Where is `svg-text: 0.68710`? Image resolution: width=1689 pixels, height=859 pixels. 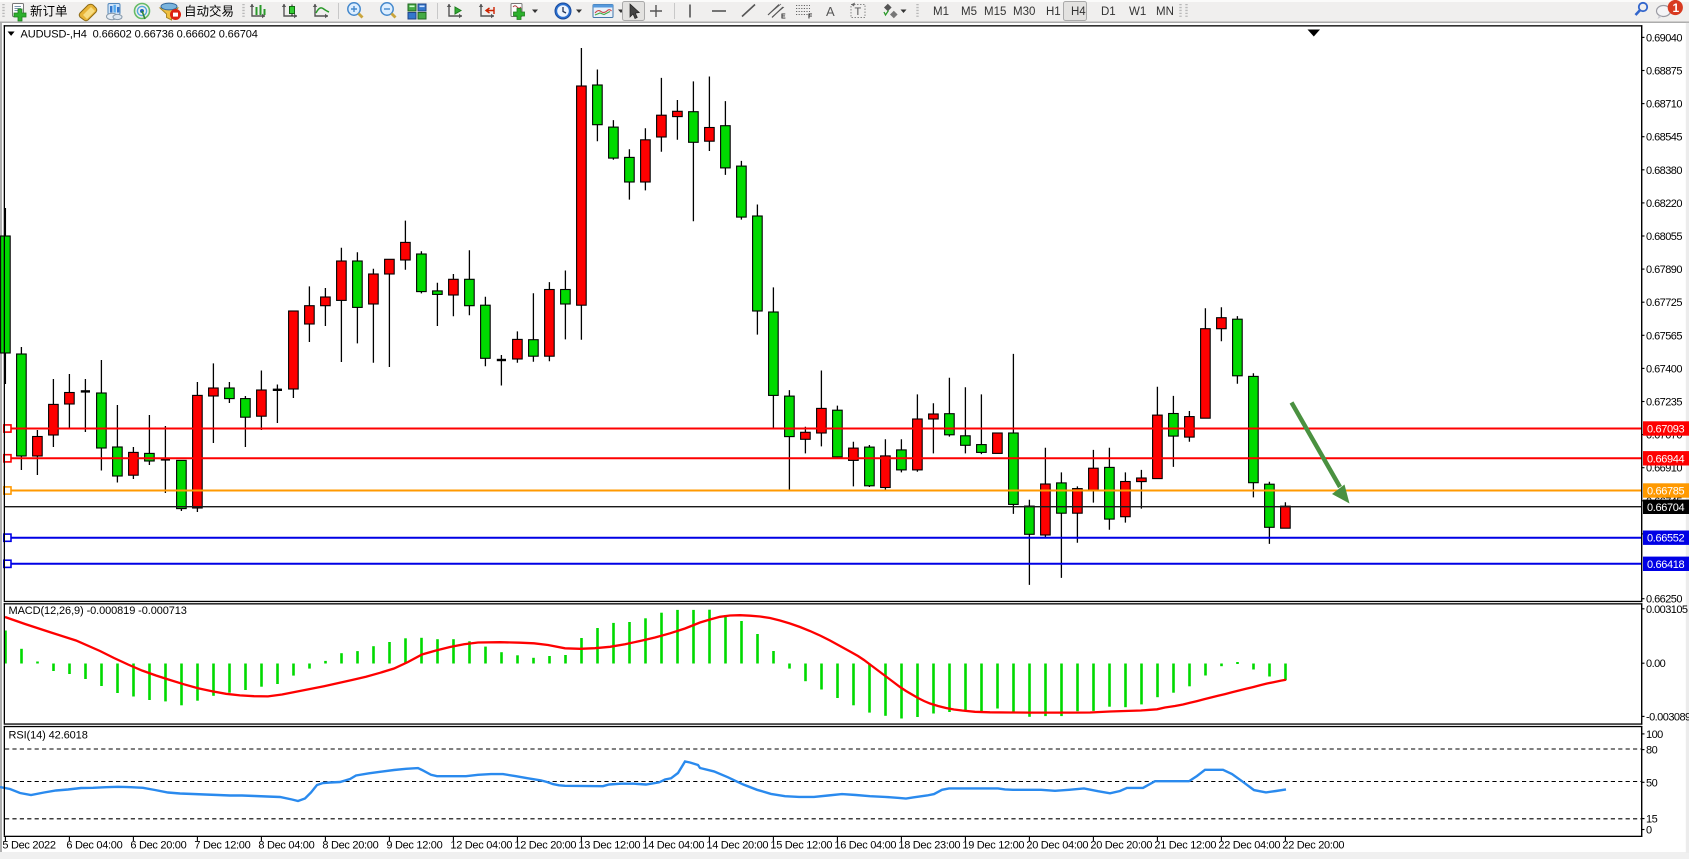 svg-text: 0.68710 is located at coordinates (1664, 105).